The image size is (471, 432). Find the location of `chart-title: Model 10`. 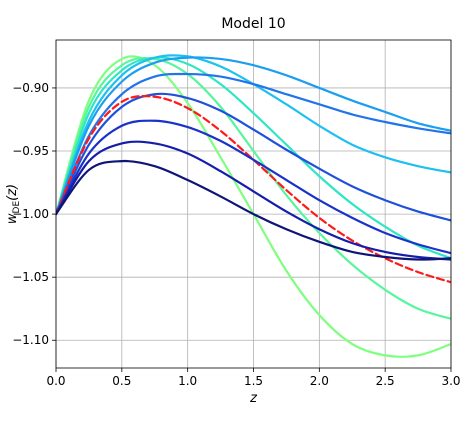

chart-title: Model 10 is located at coordinates (253, 24).